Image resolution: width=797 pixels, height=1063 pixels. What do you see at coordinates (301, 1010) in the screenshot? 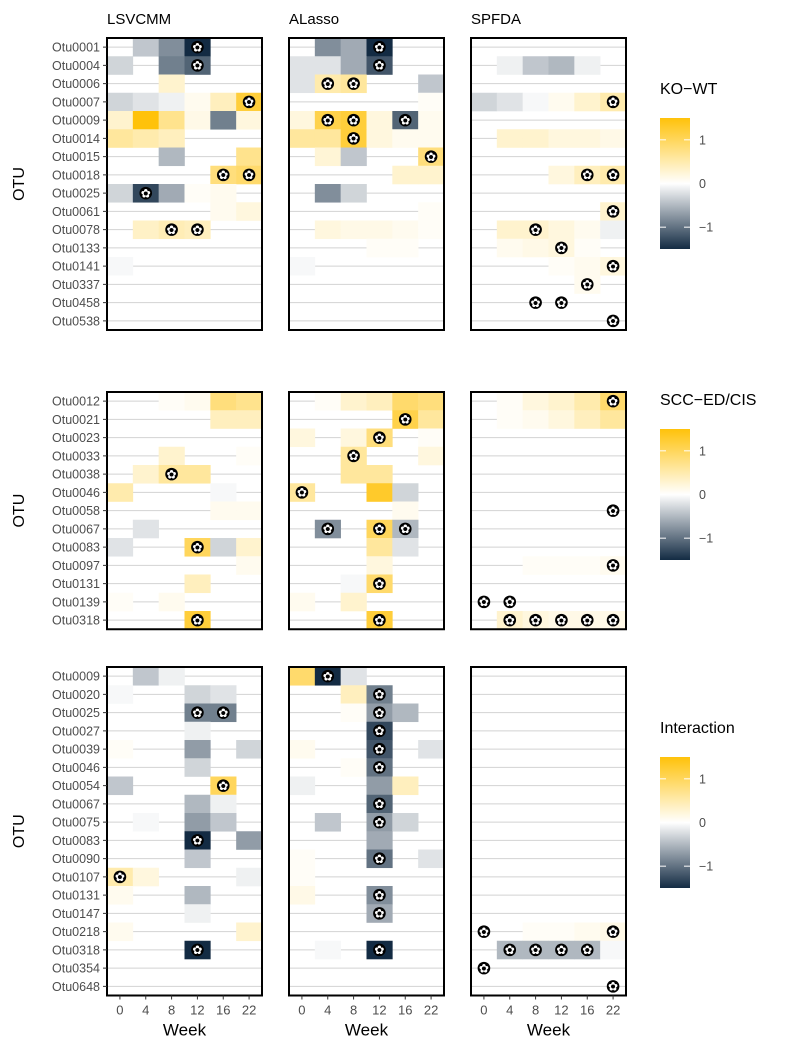
I see `week-tick-label: 0` at bounding box center [301, 1010].